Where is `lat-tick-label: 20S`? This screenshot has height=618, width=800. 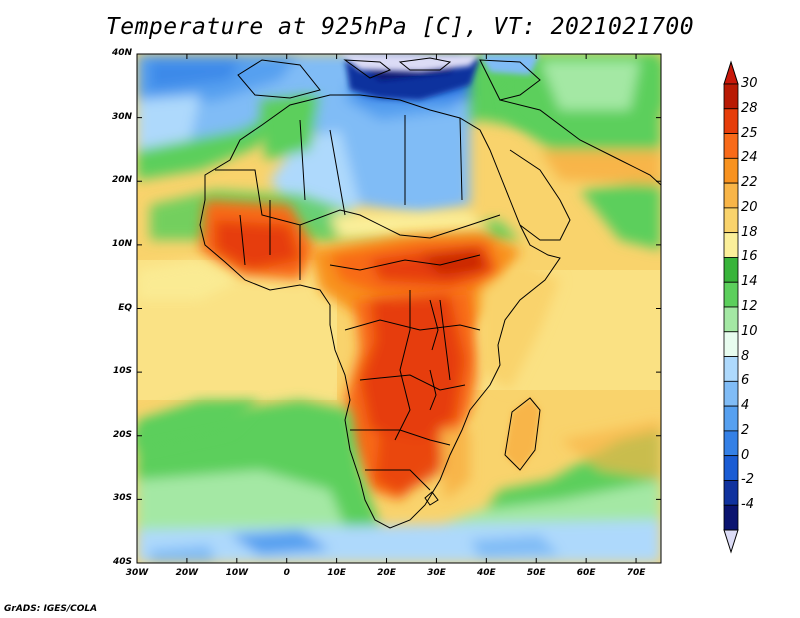 lat-tick-label: 20S is located at coordinates (122, 434).